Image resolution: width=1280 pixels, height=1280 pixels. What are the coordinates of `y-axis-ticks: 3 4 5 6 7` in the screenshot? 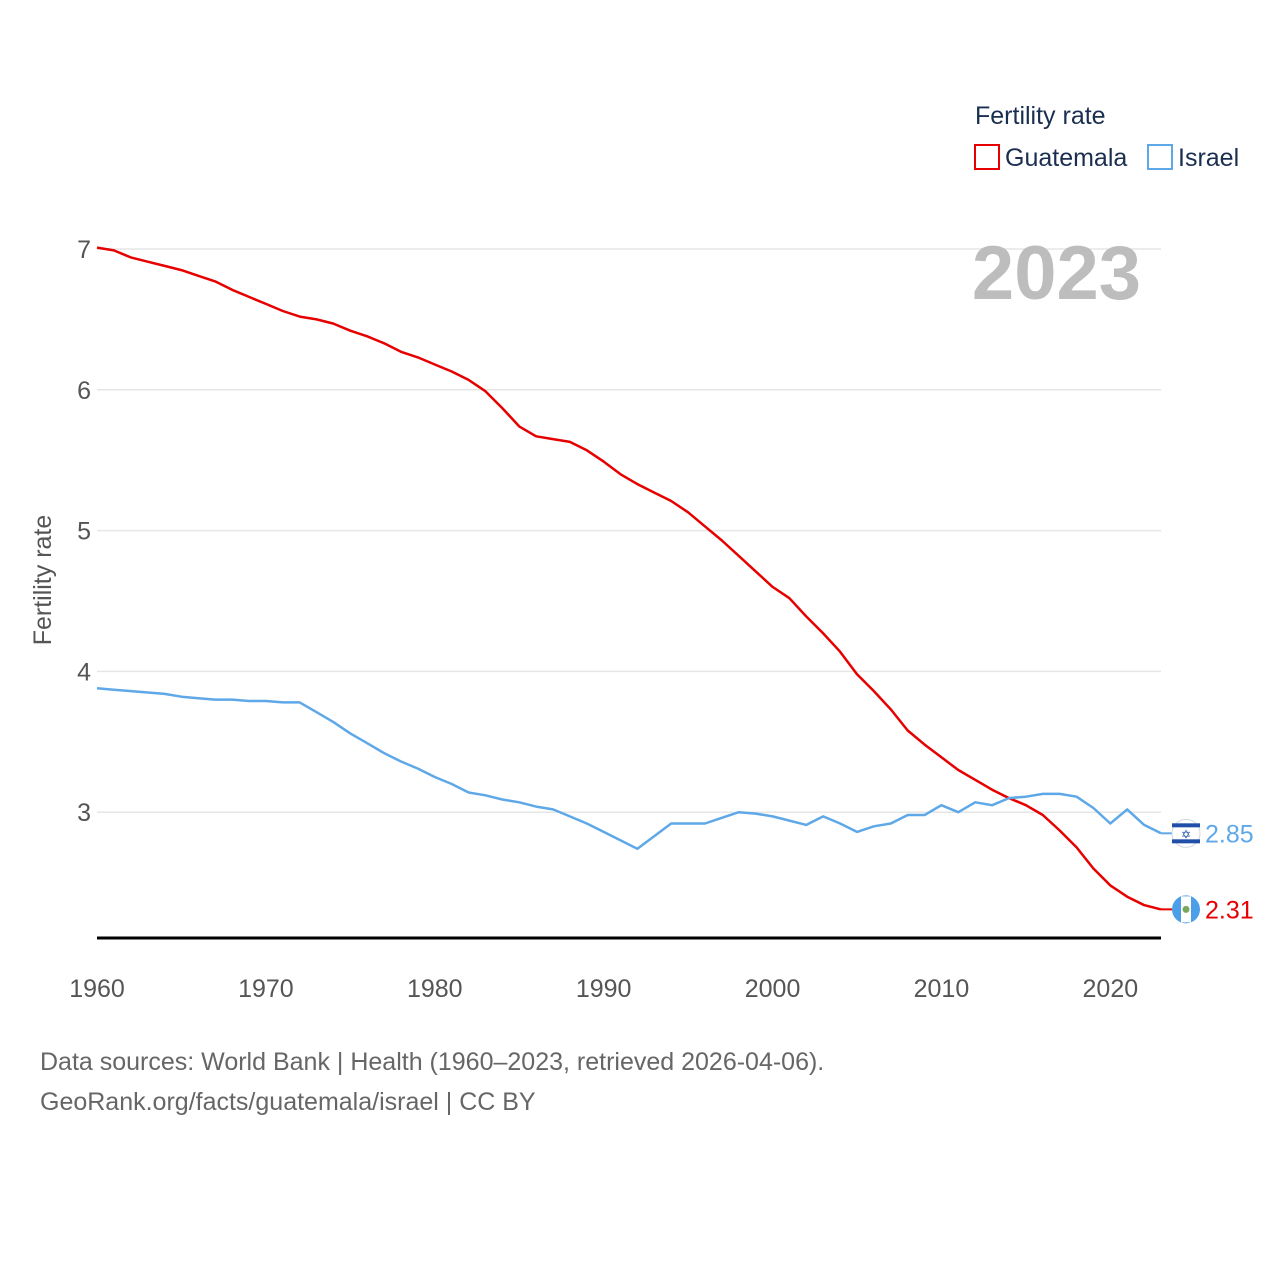 It's located at (84, 531).